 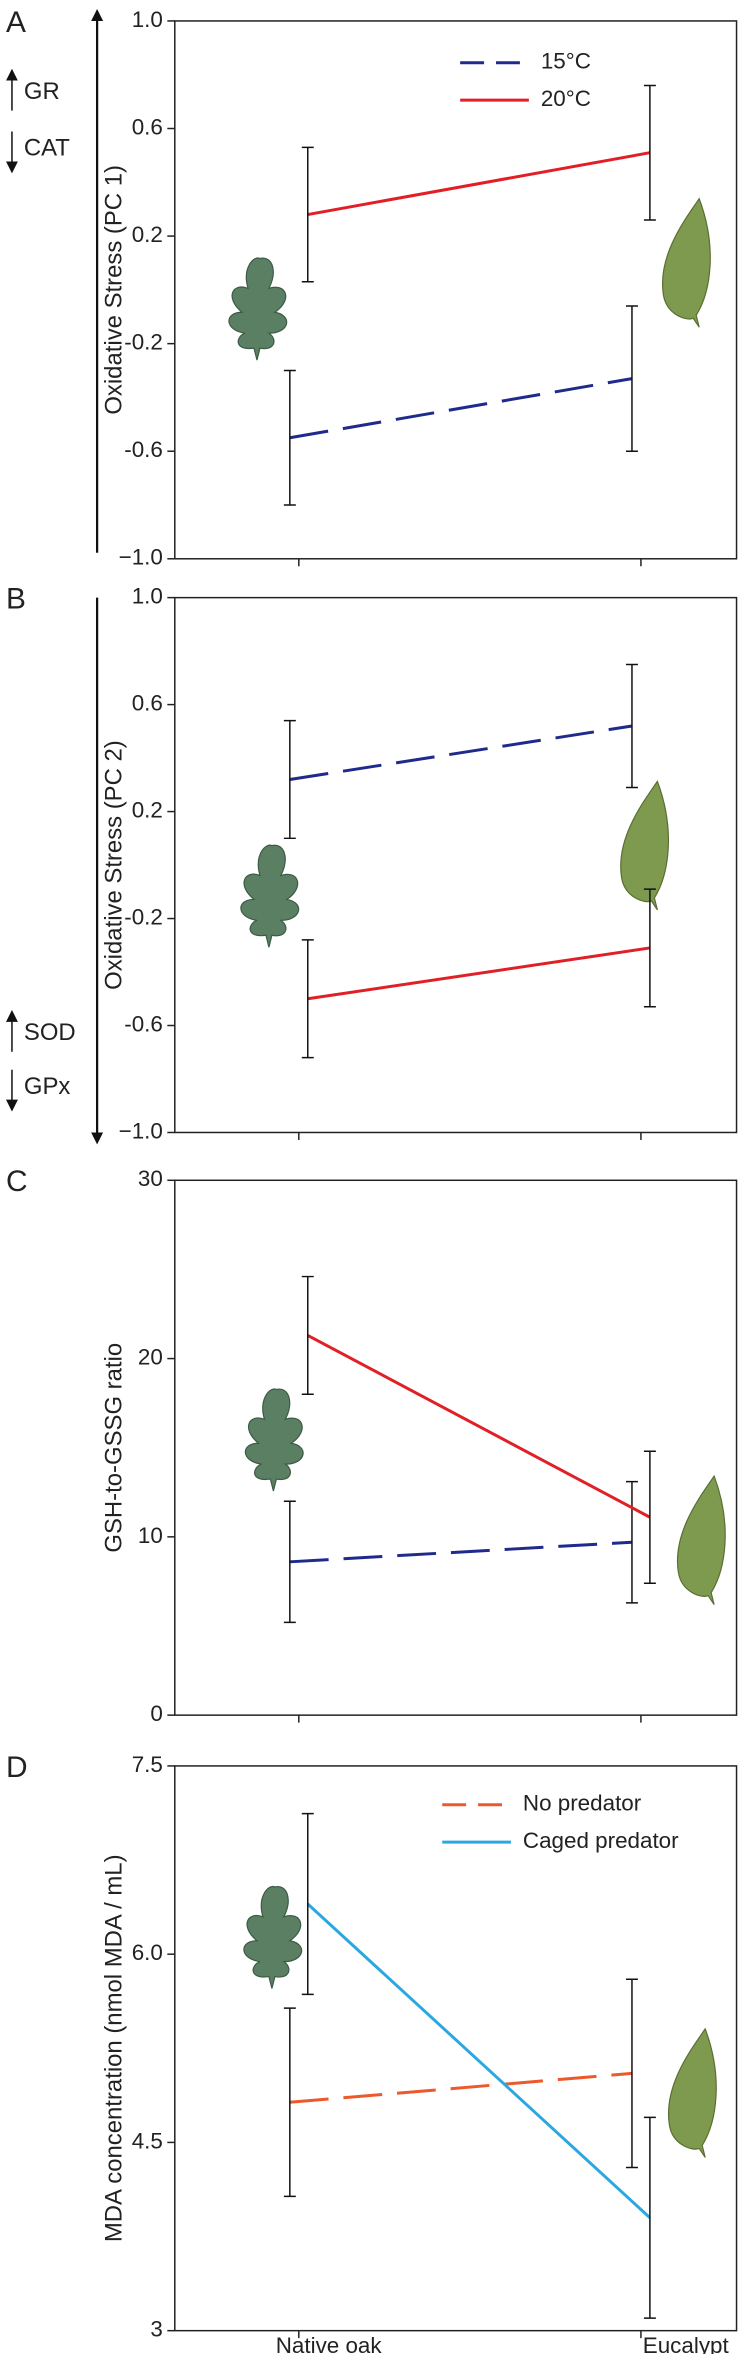 I want to click on panel-label: D, so click(x=17, y=1767).